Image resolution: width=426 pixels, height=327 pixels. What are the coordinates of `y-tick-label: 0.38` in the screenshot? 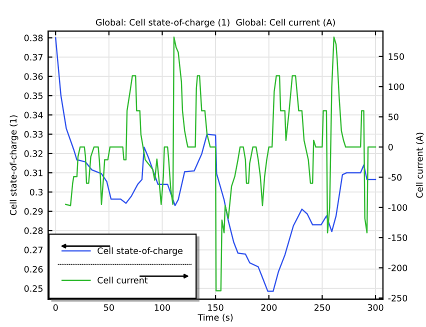 It's located at (33, 38).